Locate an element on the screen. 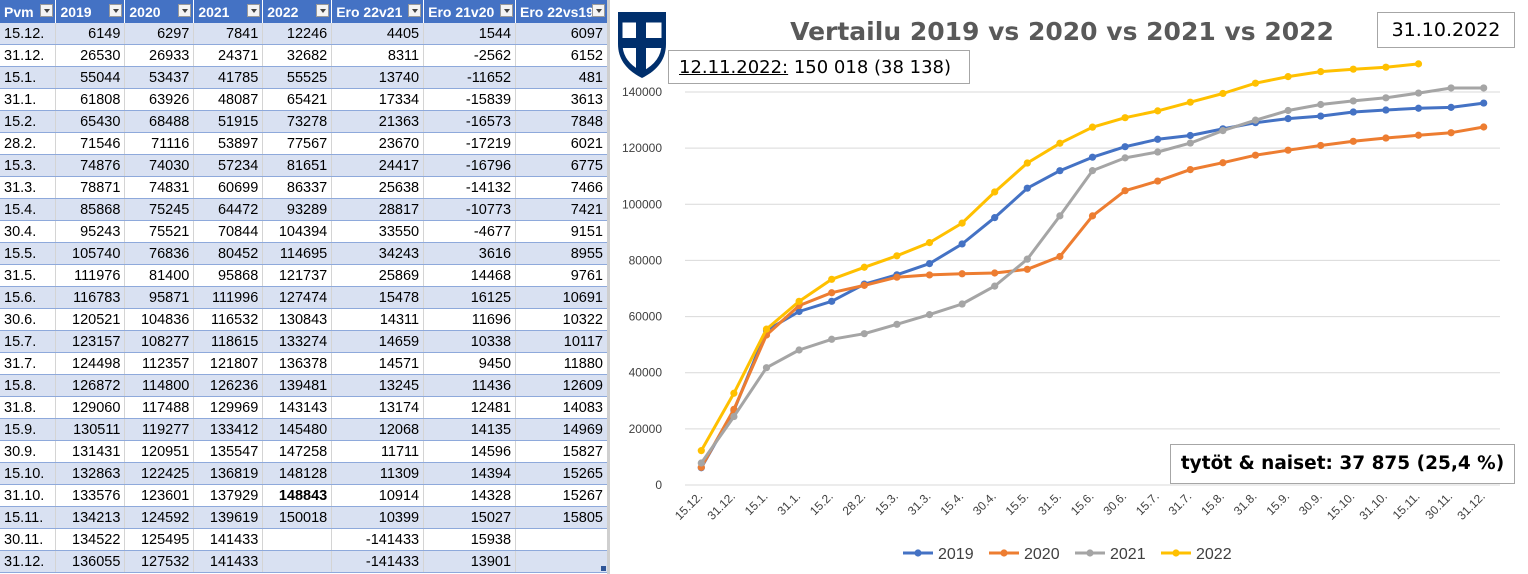 The height and width of the screenshot is (574, 1528). table-cell: 15.9. is located at coordinates (28, 429).